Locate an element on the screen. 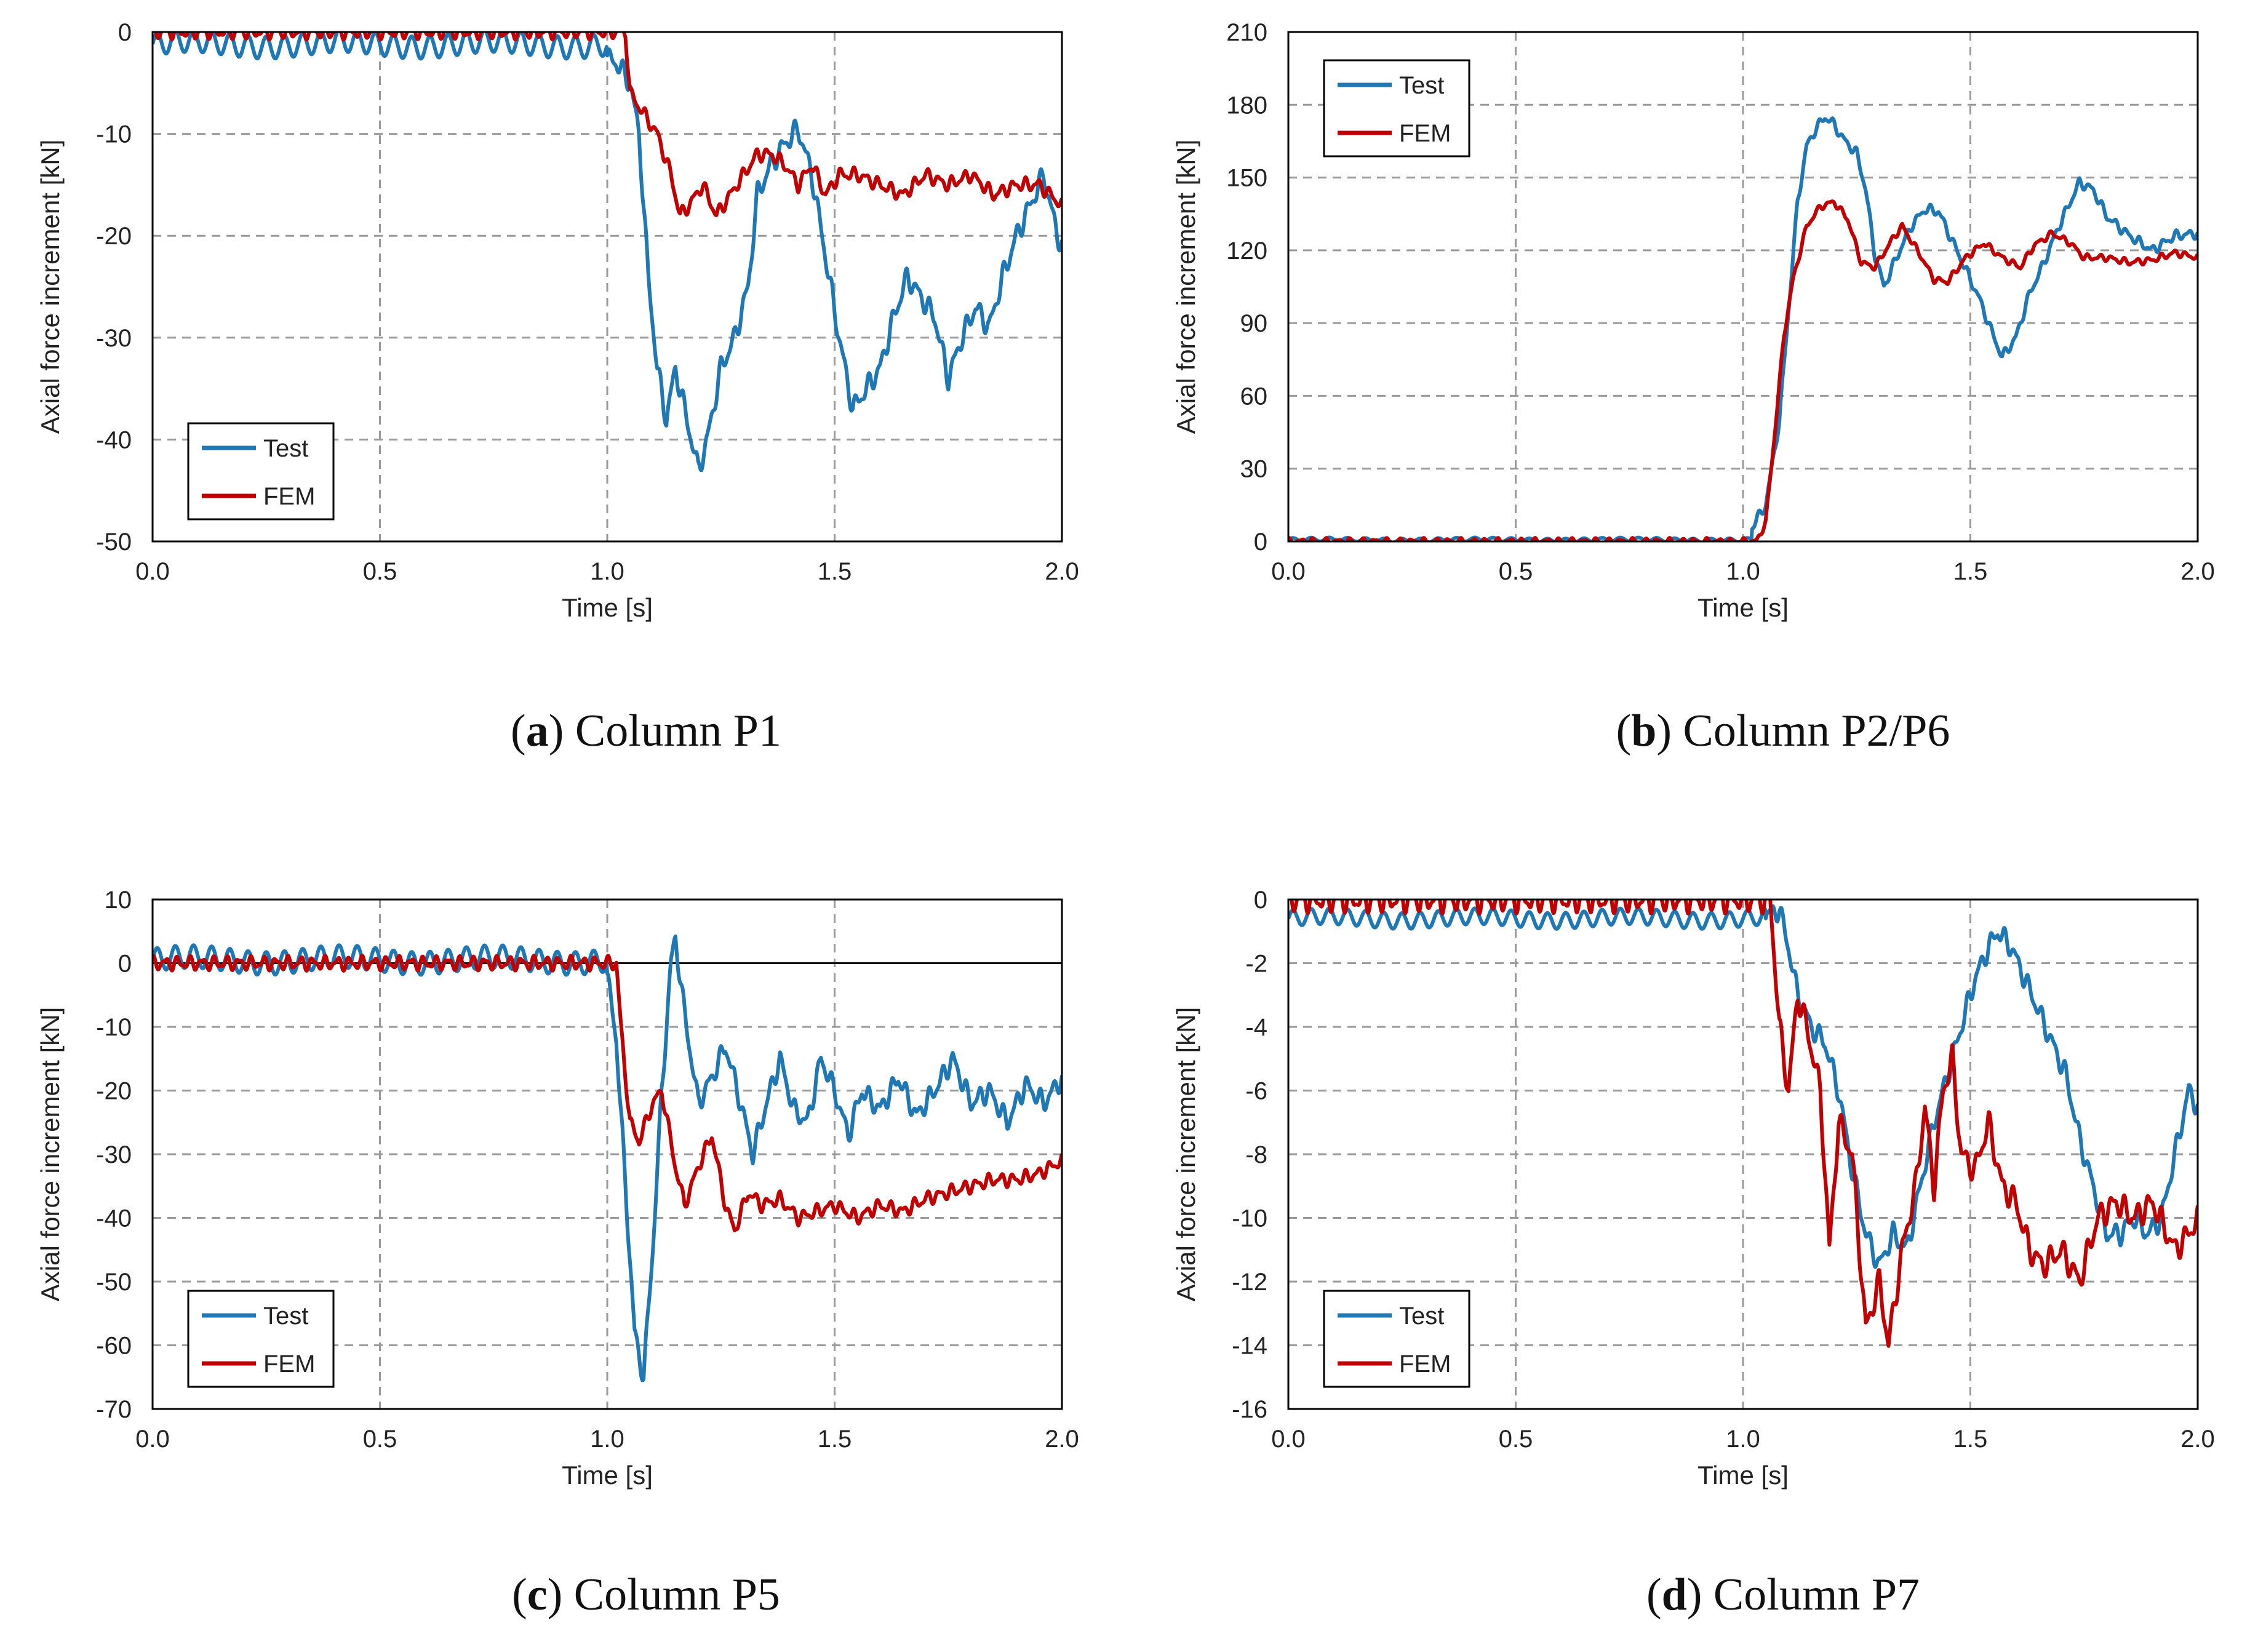  y-tick-label: -6 is located at coordinates (1256, 1091).